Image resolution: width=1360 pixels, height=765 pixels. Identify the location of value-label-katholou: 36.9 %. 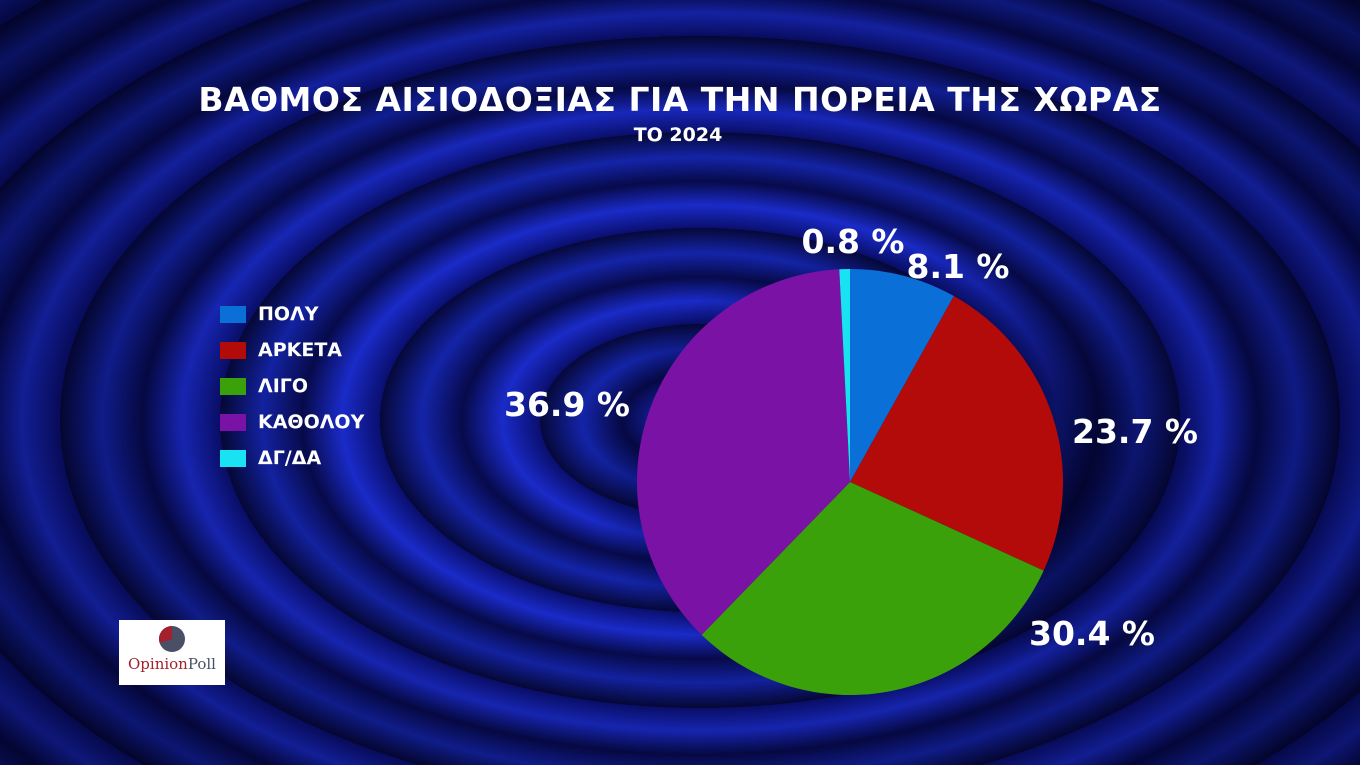
(567, 404).